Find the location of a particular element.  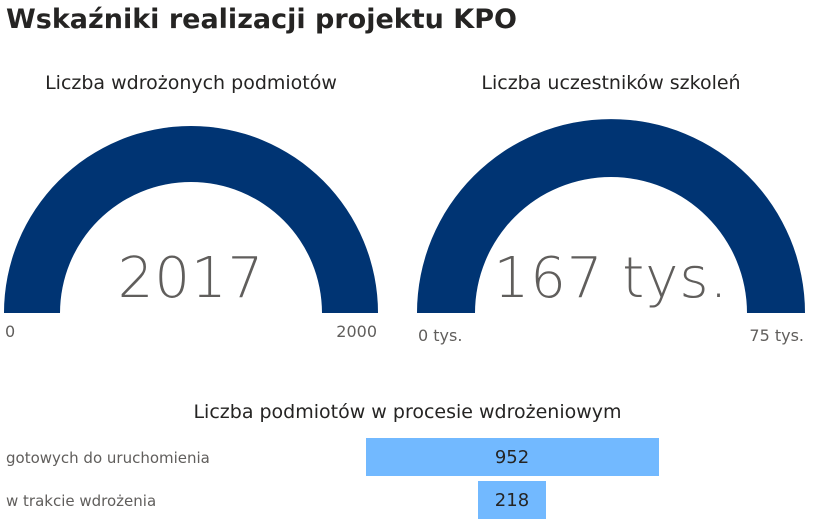

gauge-max-label: 2000 is located at coordinates (356, 331).